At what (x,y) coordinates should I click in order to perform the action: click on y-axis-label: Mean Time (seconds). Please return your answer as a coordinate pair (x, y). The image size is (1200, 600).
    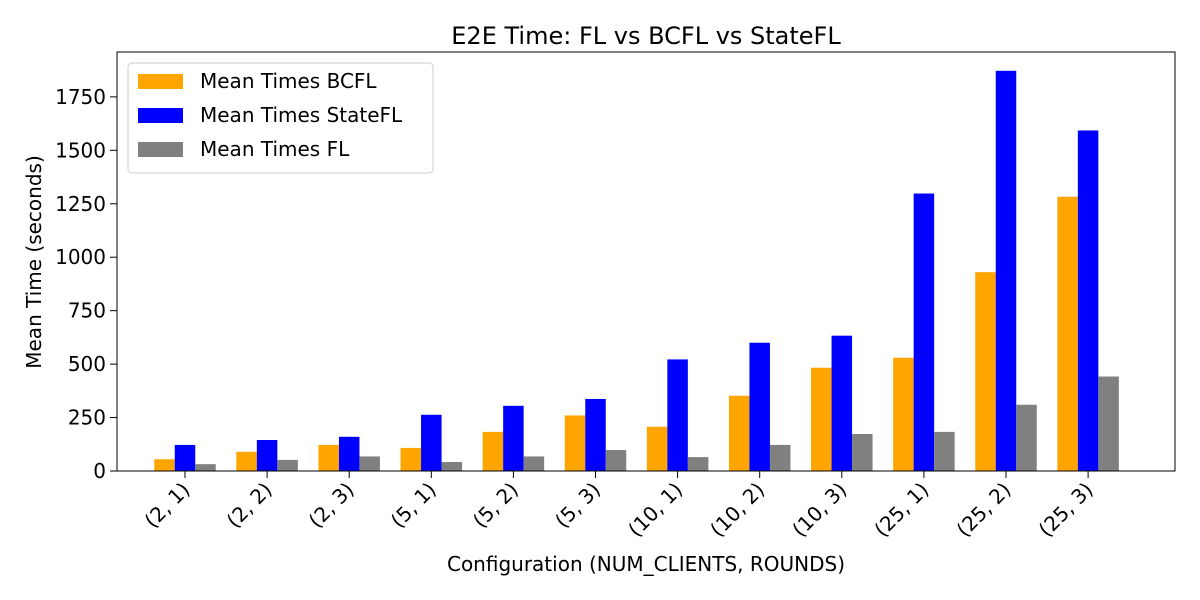
    Looking at the image, I should click on (34, 262).